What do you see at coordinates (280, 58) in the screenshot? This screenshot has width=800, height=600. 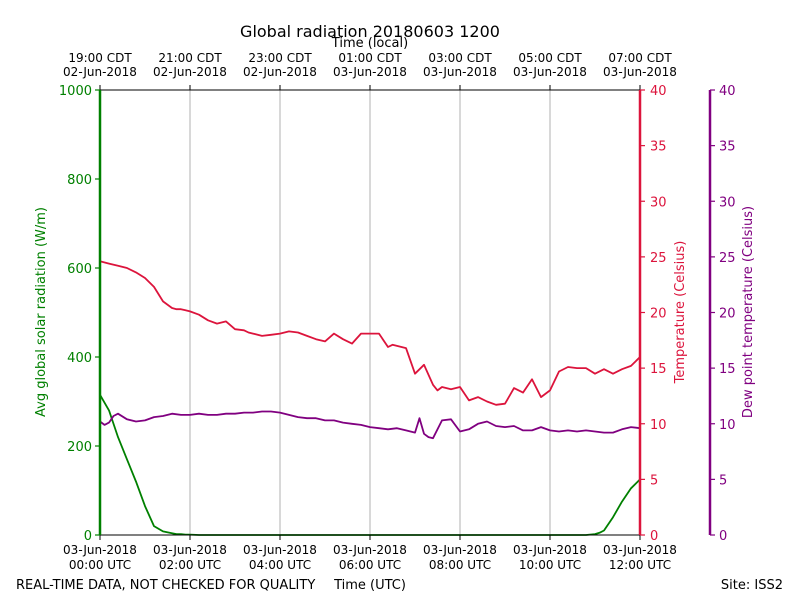 I see `top-tick-label: 23:00 CDT` at bounding box center [280, 58].